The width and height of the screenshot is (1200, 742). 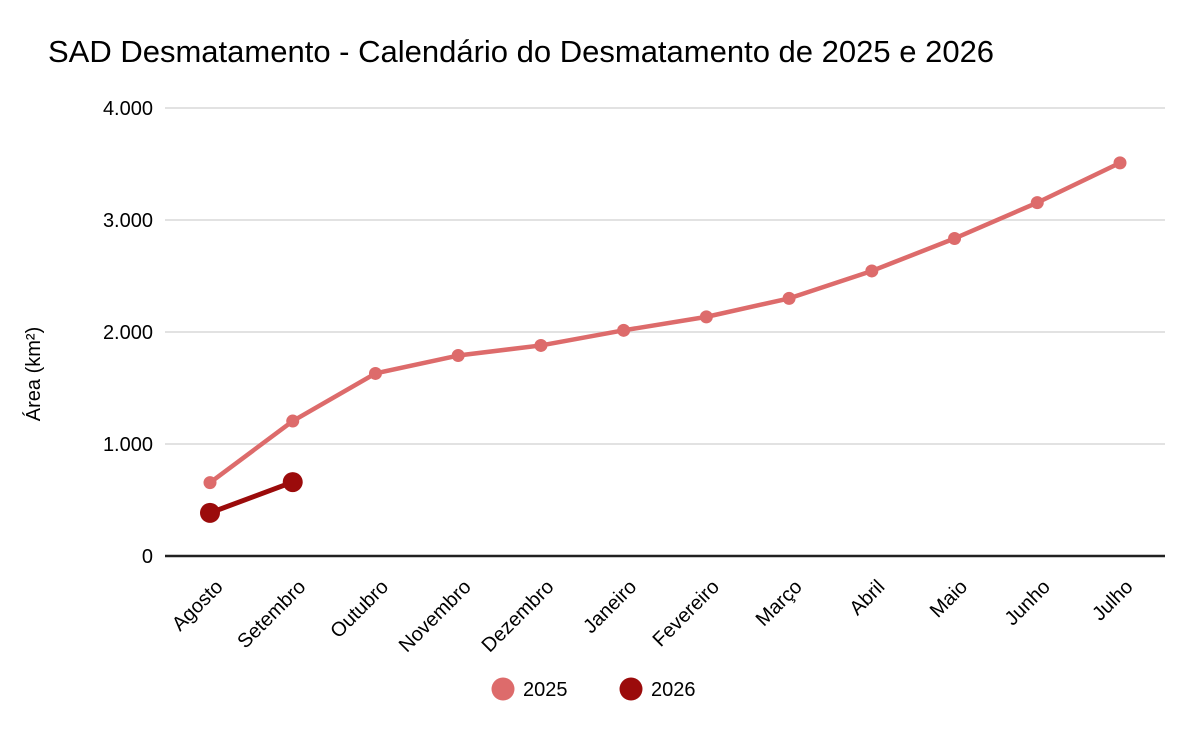 I want to click on legend-swatch-2026, so click(x=631, y=689).